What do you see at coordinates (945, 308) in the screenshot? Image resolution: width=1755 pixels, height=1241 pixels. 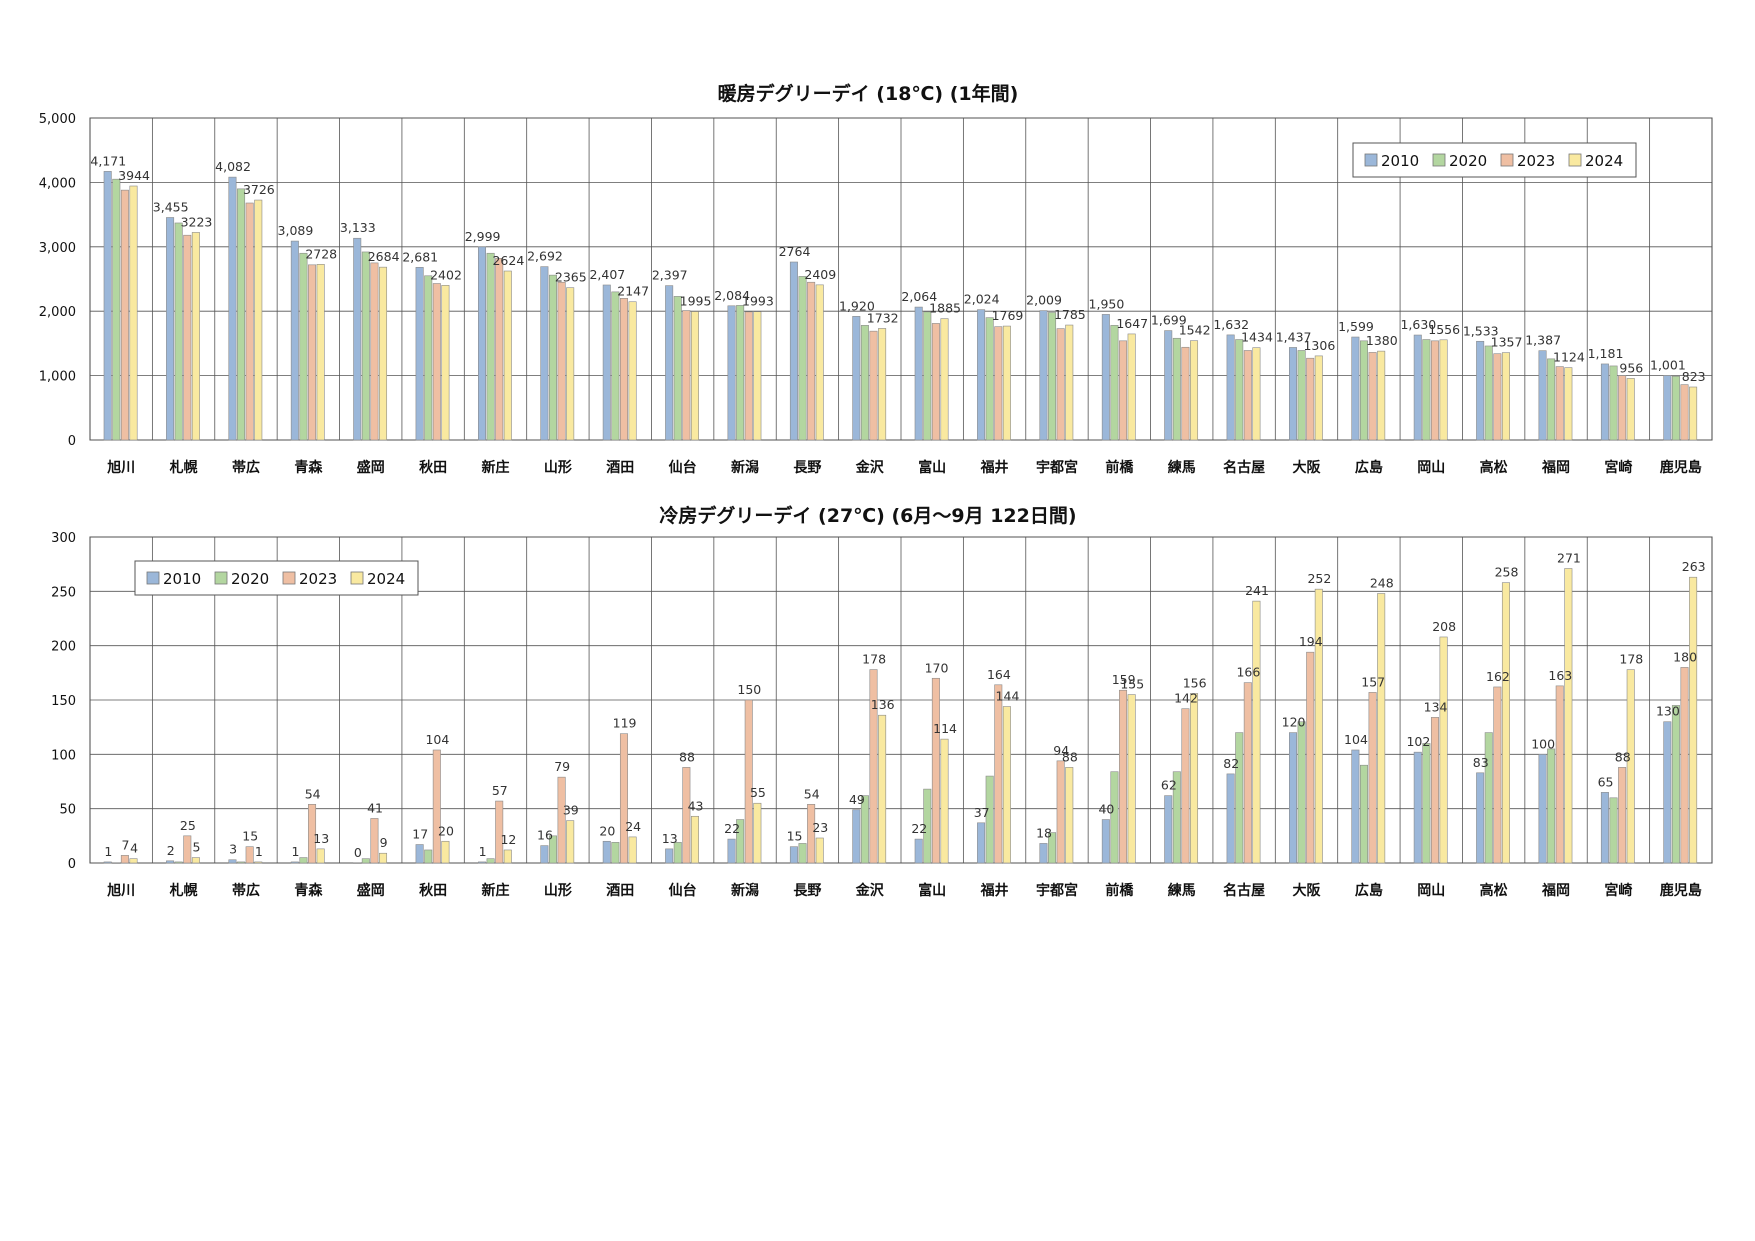 I see `data-label: 1885` at bounding box center [945, 308].